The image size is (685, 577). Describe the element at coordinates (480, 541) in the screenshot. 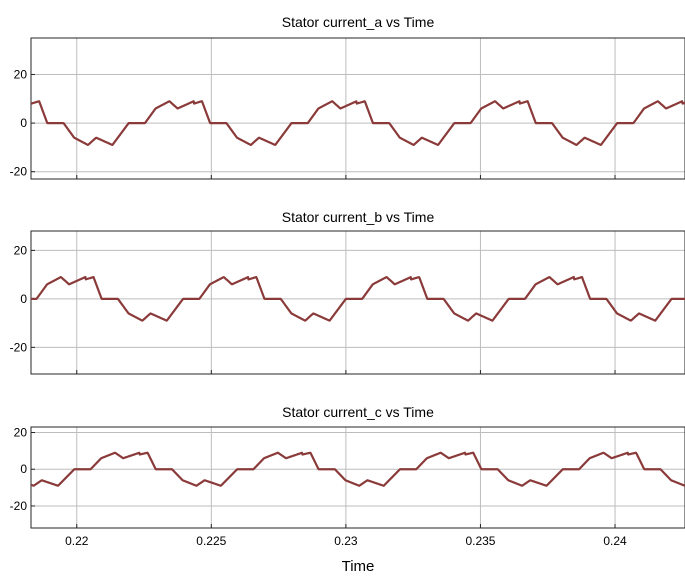

I see `x-tick-label: 0.235` at that location.